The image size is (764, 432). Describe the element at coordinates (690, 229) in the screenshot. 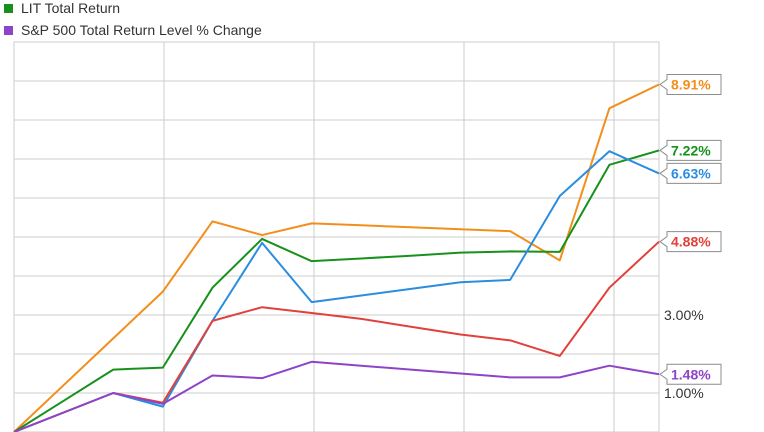

I see `end-value-labels: 8.91% 7.22% 6.63% 4.88% 1.48%` at that location.